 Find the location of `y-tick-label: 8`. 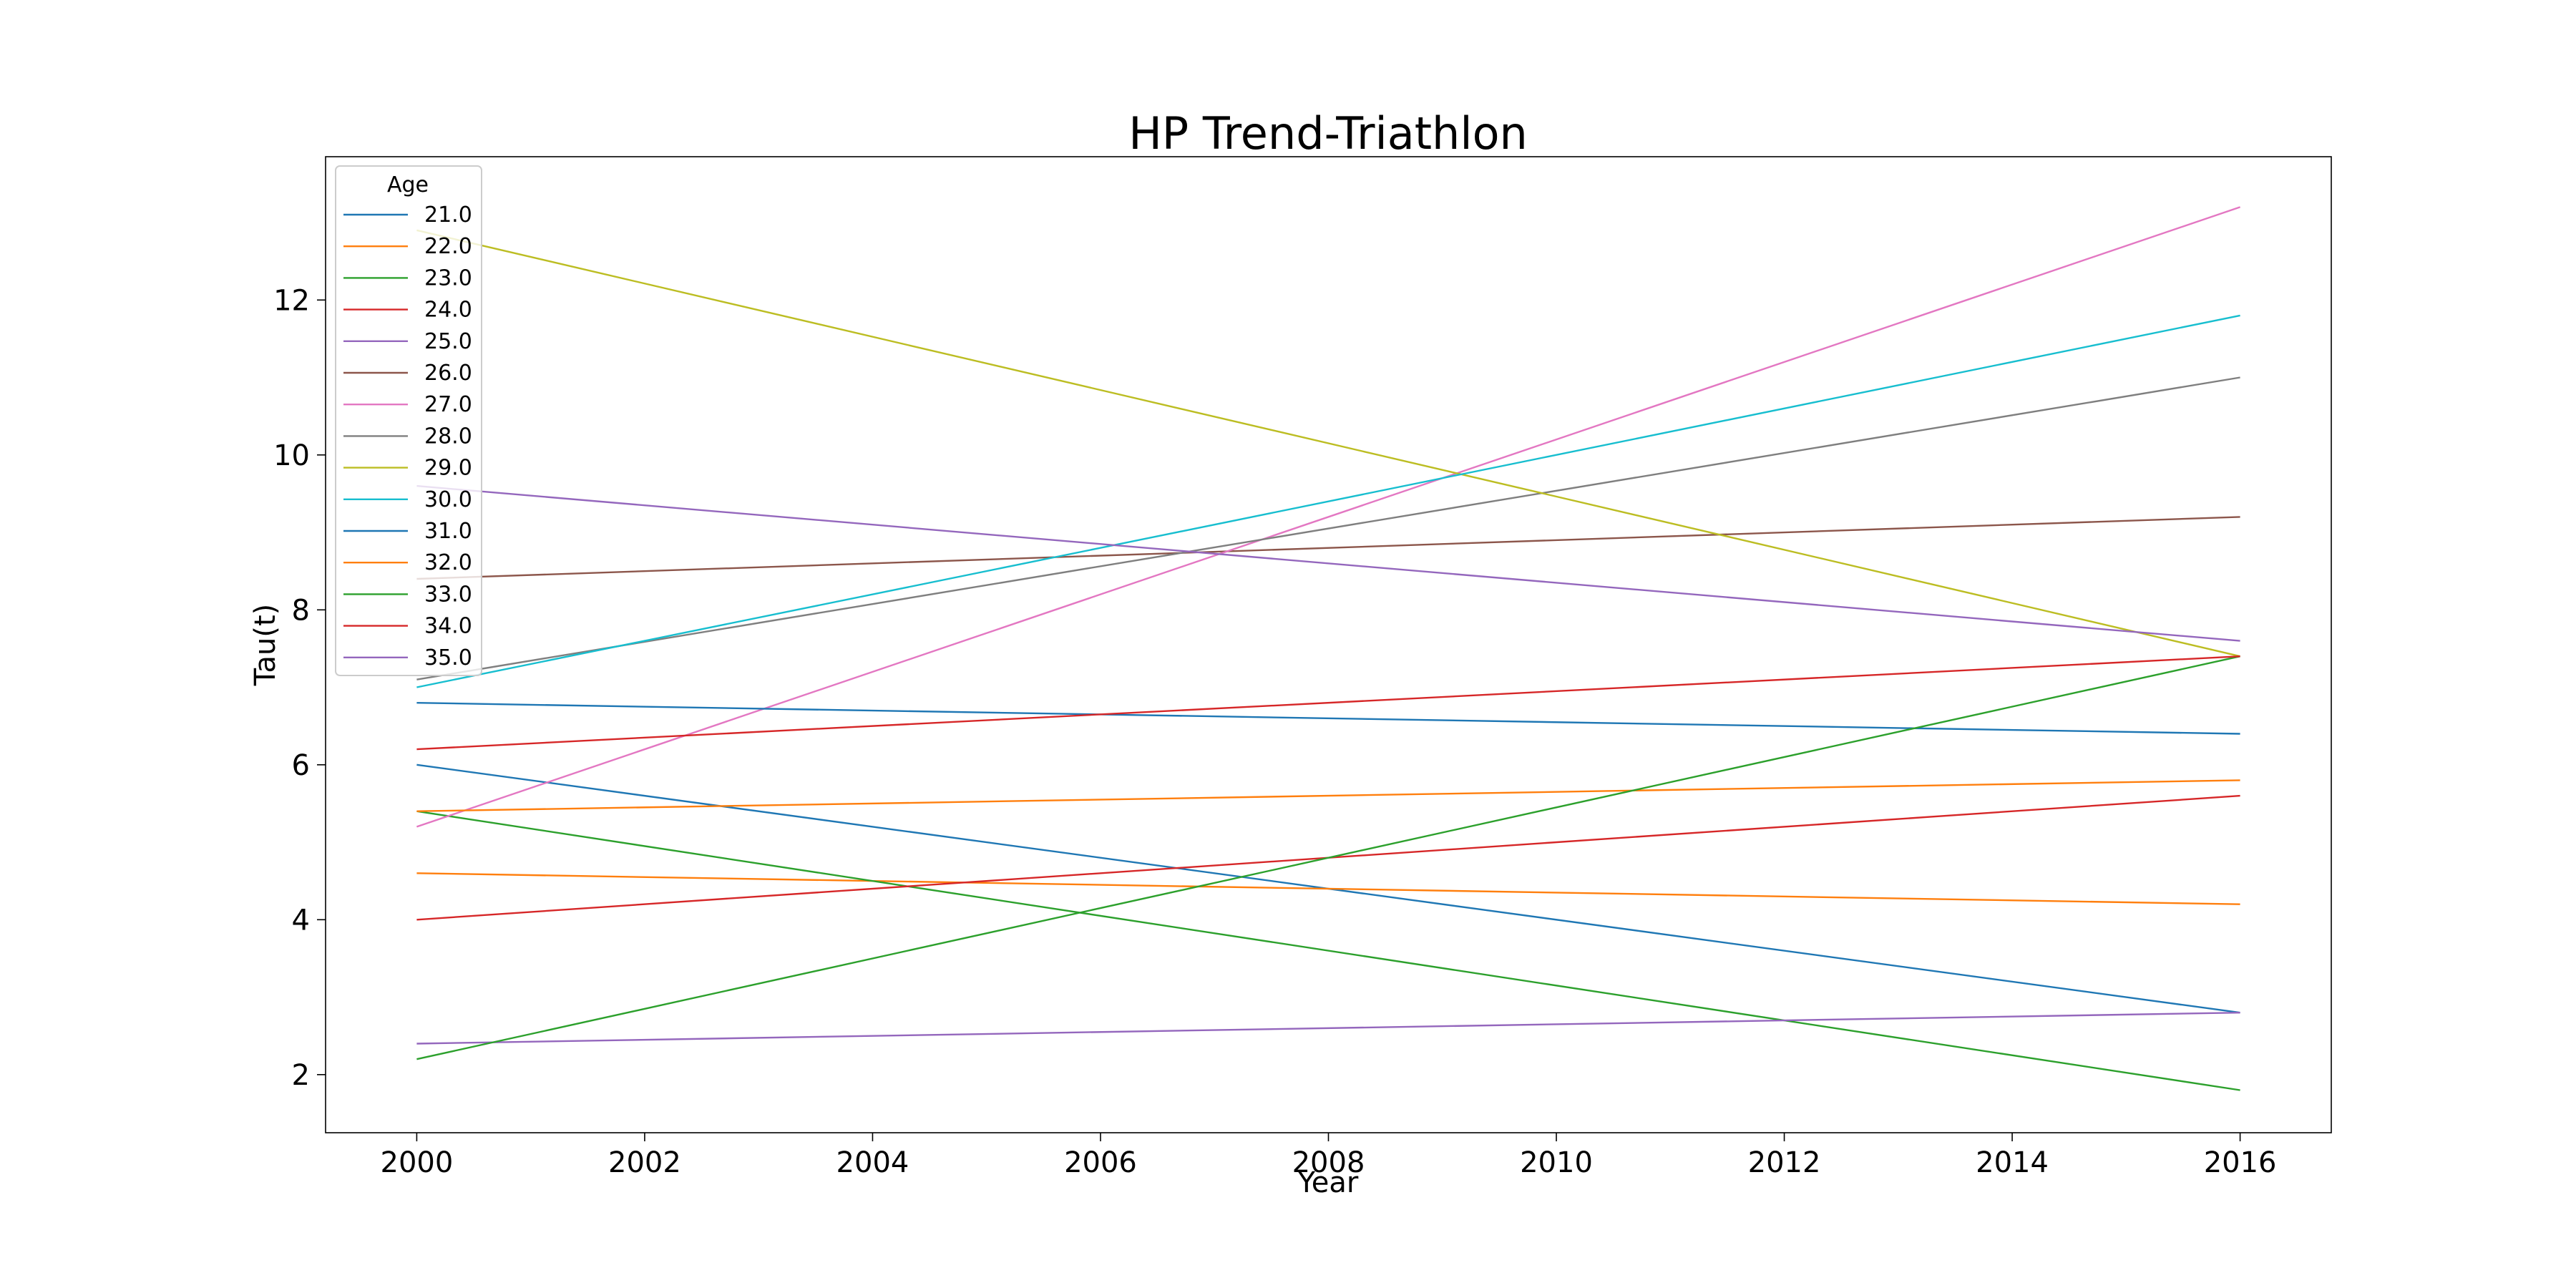

y-tick-label: 8 is located at coordinates (301, 610).